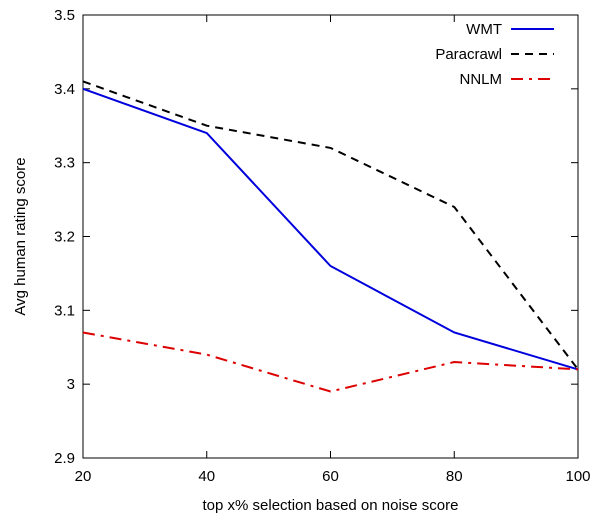 The image size is (602, 520). Describe the element at coordinates (64, 237) in the screenshot. I see `y-tick-label: 3.2` at that location.